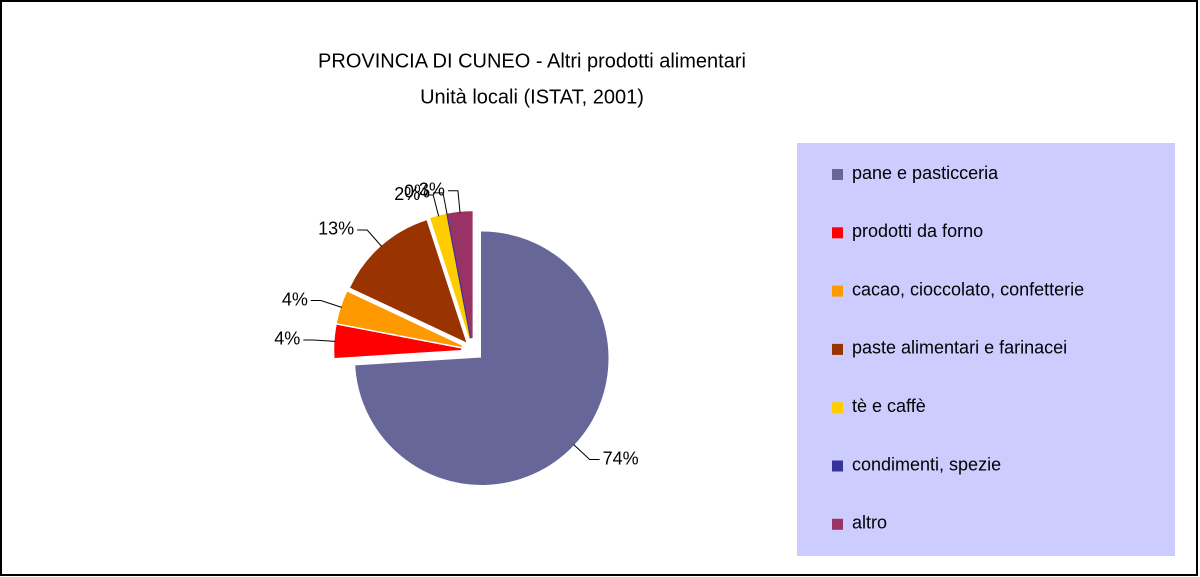  Describe the element at coordinates (925, 173) in the screenshot. I see `legend-label: pane e pasticceria` at that location.